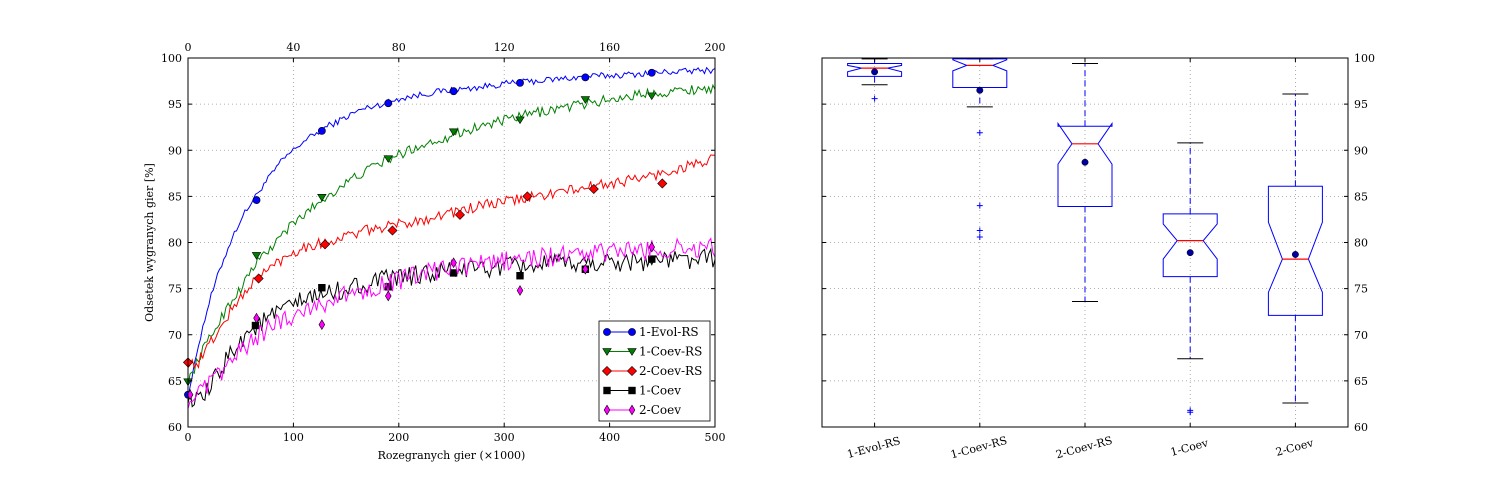 The width and height of the screenshot is (1500, 480). Describe the element at coordinates (1294, 447) in the screenshot. I see `x-tick-label: 2-Coev` at that location.